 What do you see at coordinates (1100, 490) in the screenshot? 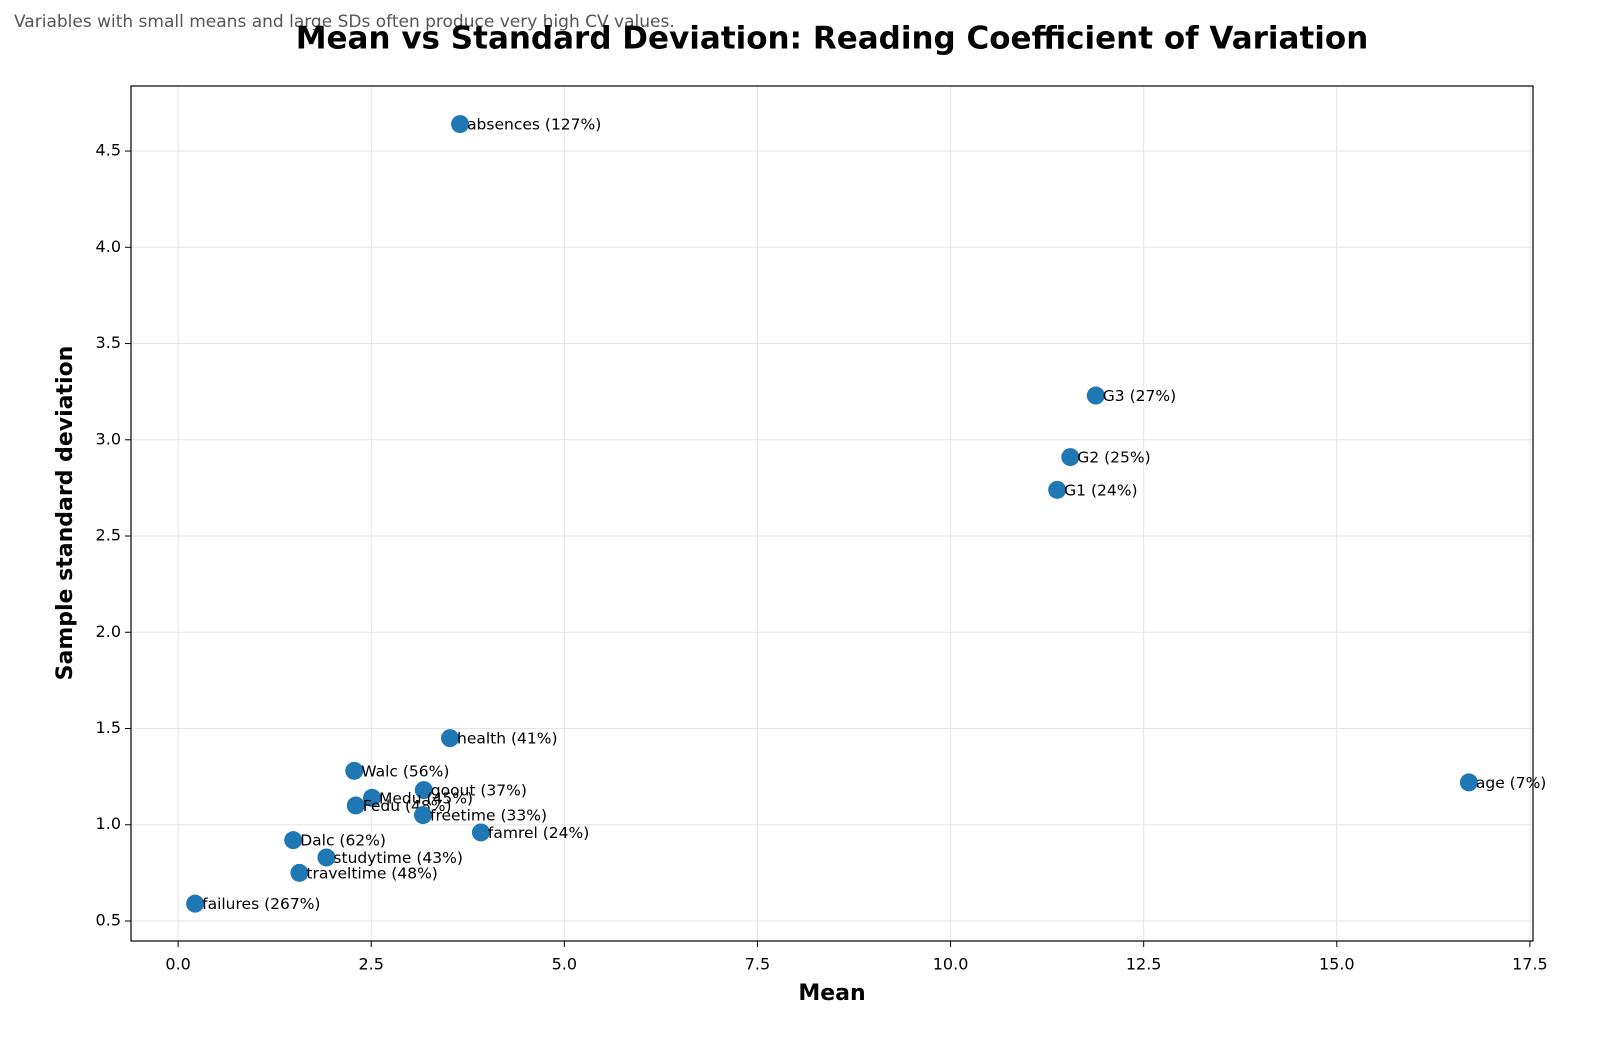
I see `point-label: G1 (24%)` at bounding box center [1100, 490].